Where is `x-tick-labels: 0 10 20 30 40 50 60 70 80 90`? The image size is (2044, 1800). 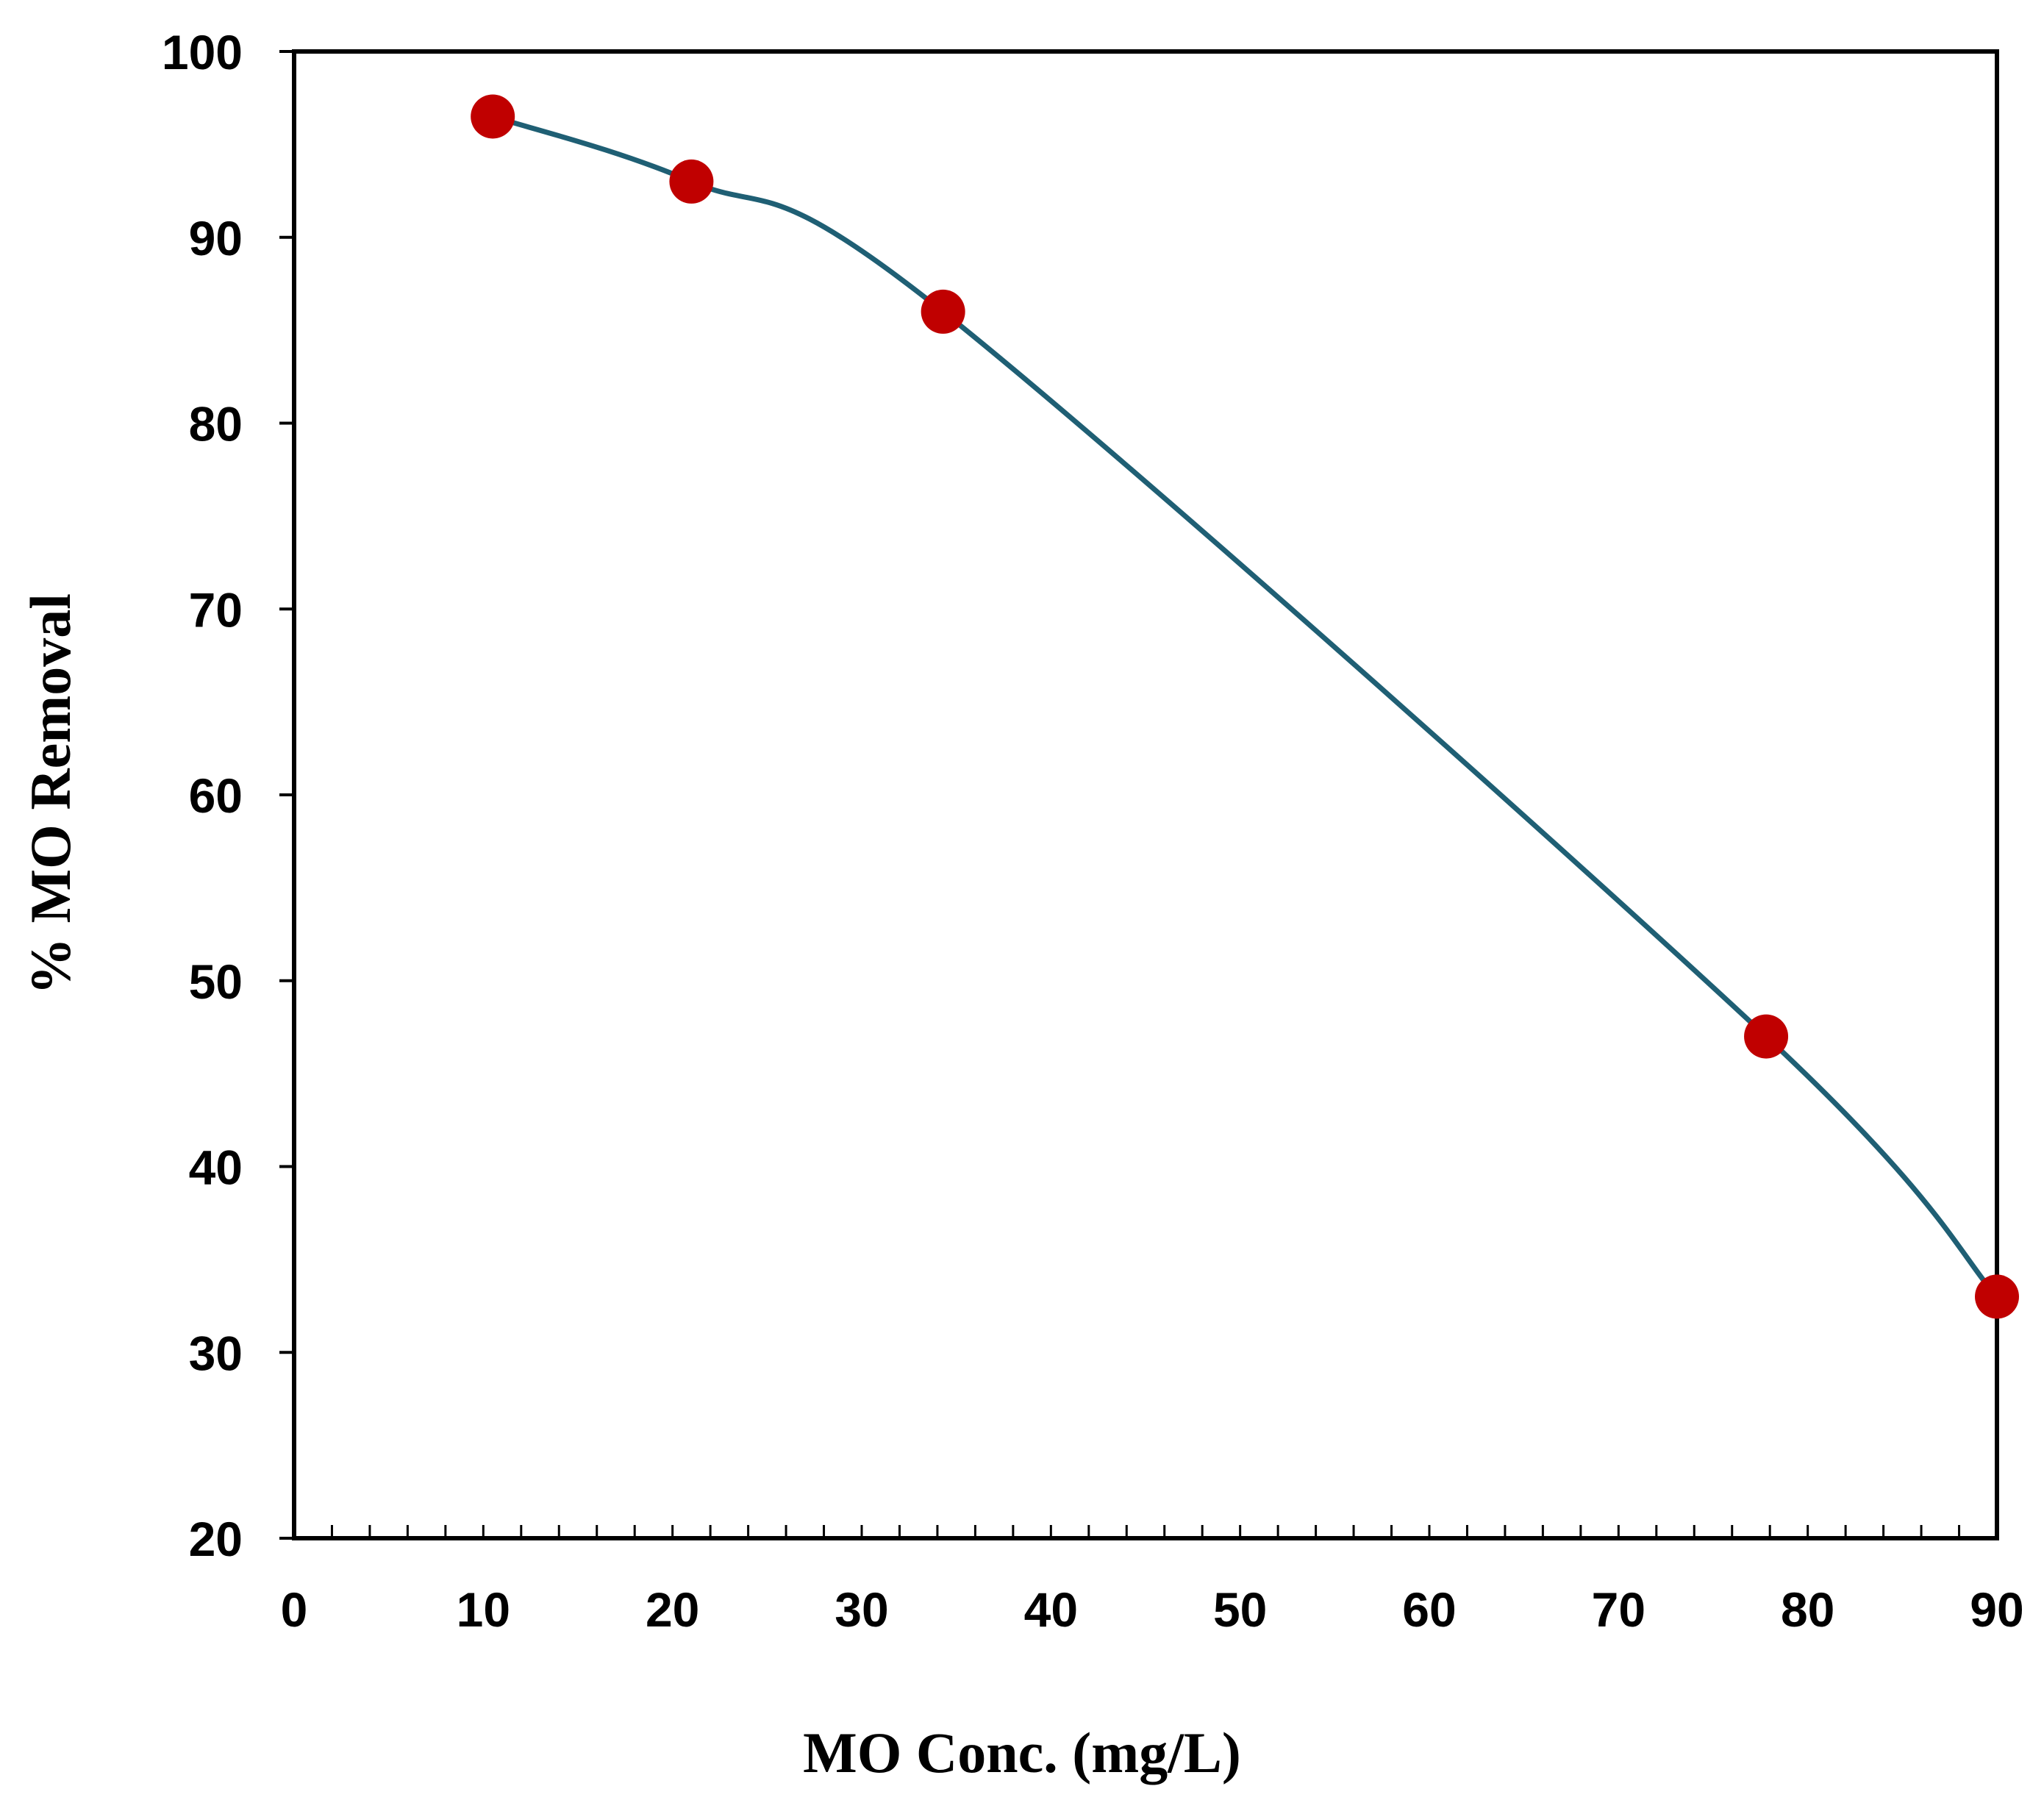 x-tick-labels: 0 10 20 30 40 50 60 70 80 90 is located at coordinates (1152, 1610).